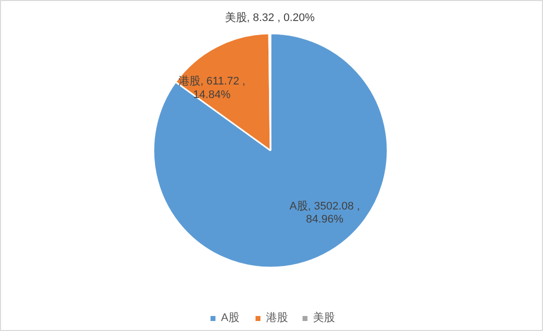 Image resolution: width=543 pixels, height=331 pixels. What do you see at coordinates (325, 213) in the screenshot?
I see `data-label: A股, 3502.08 , 84.96%` at bounding box center [325, 213].